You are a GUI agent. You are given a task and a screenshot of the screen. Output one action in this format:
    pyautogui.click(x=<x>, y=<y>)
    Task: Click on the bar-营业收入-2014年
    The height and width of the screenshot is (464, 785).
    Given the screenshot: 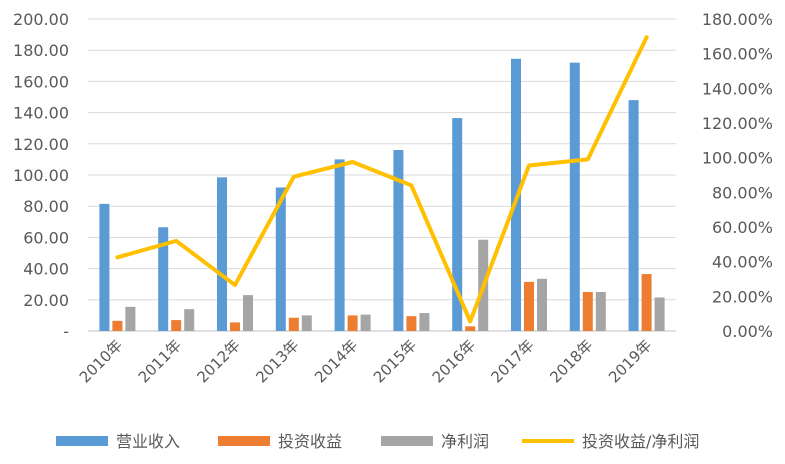 What is the action you would take?
    pyautogui.click(x=339, y=245)
    